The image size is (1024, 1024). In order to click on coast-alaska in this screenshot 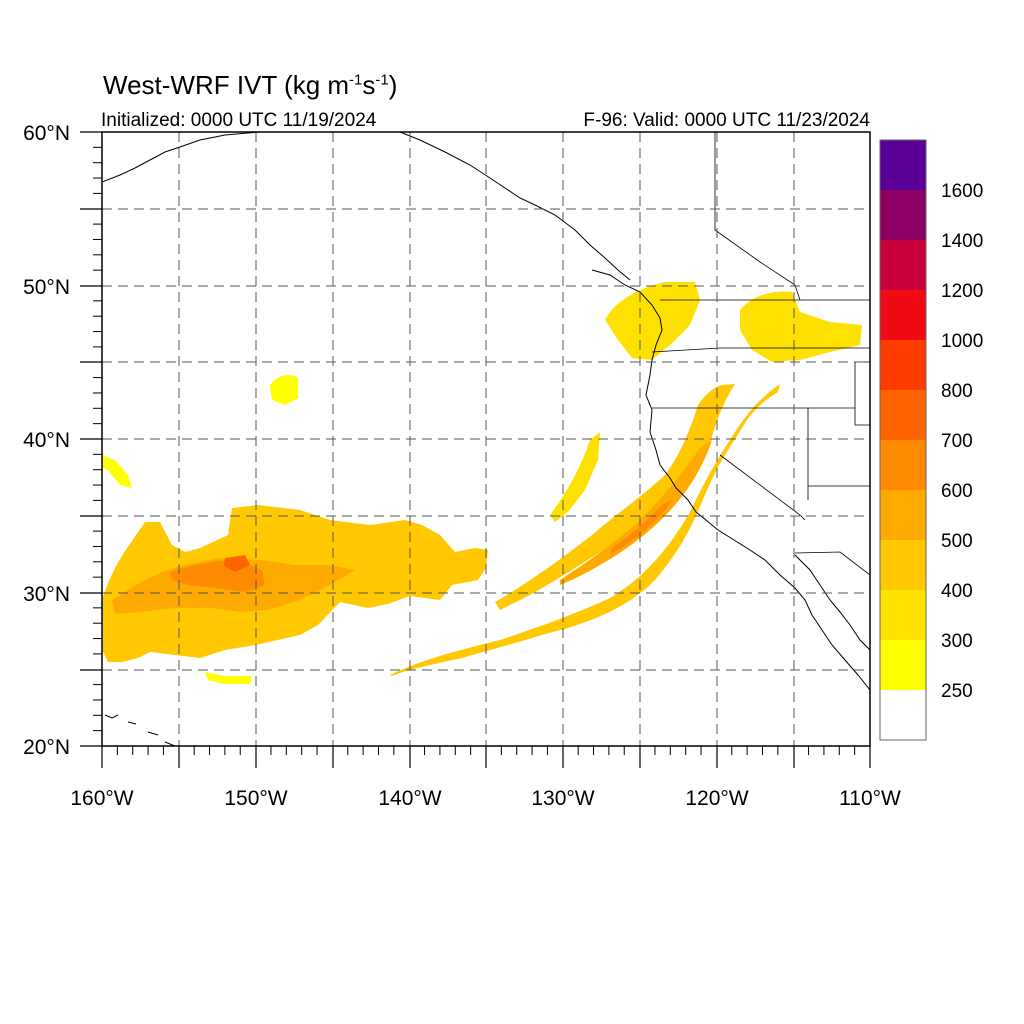, I will do `click(366, 206)`.